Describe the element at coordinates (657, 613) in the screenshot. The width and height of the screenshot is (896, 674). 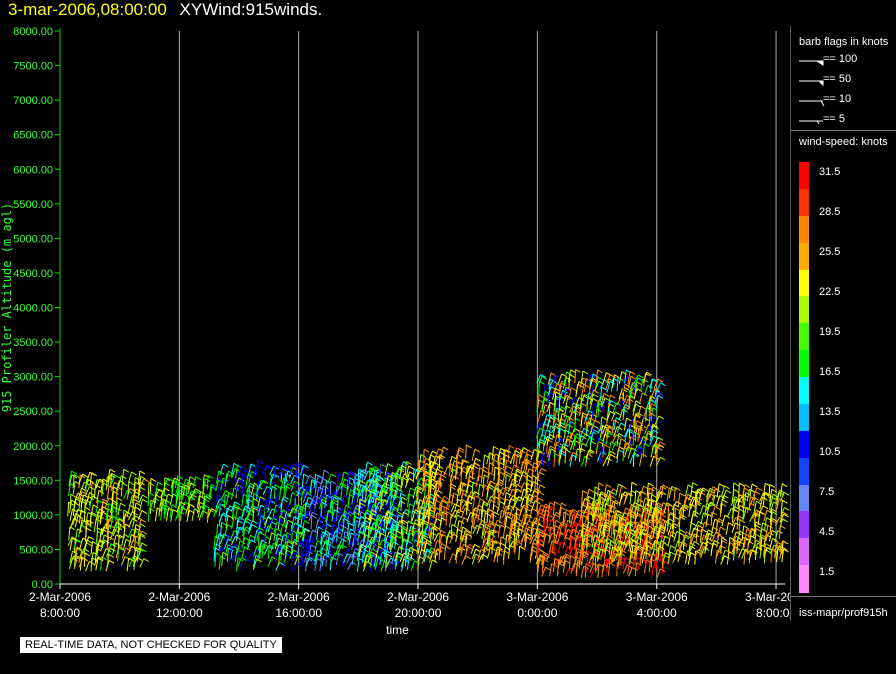
I see `x-tick-time: 4:00:00` at that location.